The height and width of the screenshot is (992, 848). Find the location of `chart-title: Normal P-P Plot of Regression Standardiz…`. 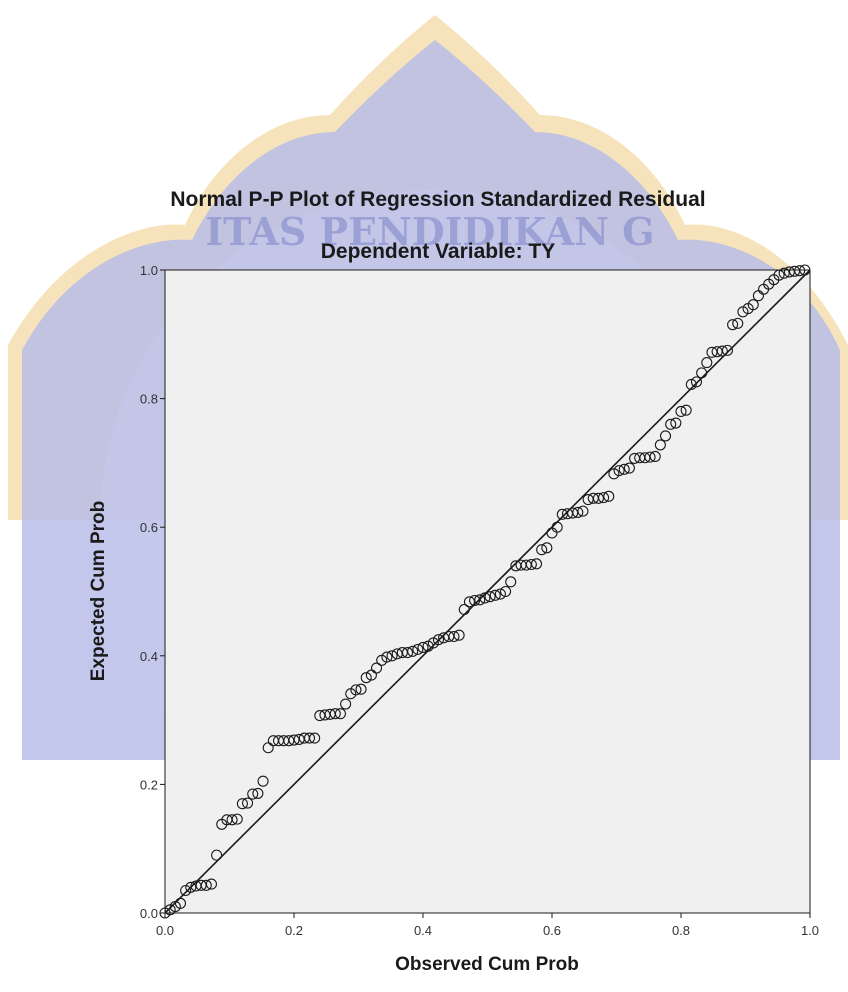

chart-title: Normal P-P Plot of Regression Standardiz… is located at coordinates (437, 199).